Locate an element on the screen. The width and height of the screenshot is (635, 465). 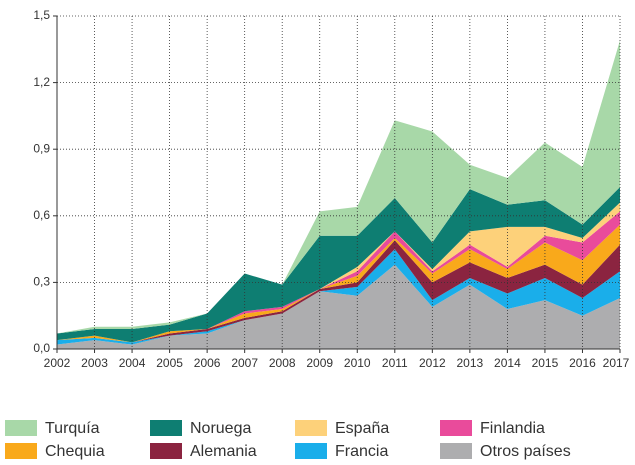
legend-label: Otros países is located at coordinates (525, 451).